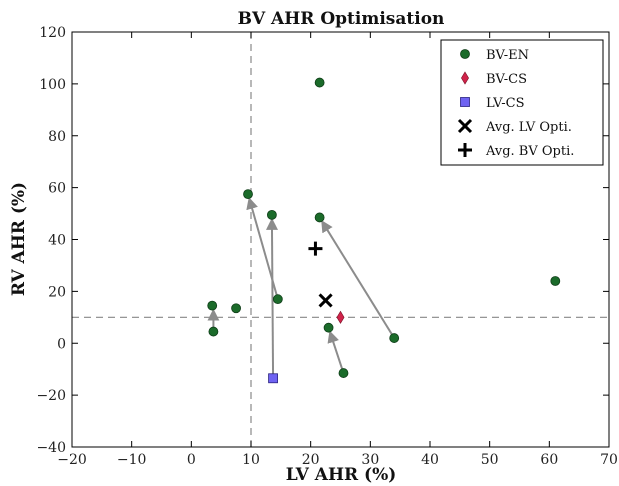 This screenshot has height=486, width=619. I want to click on legend-label-bv-cs: BV-CS, so click(506, 79).